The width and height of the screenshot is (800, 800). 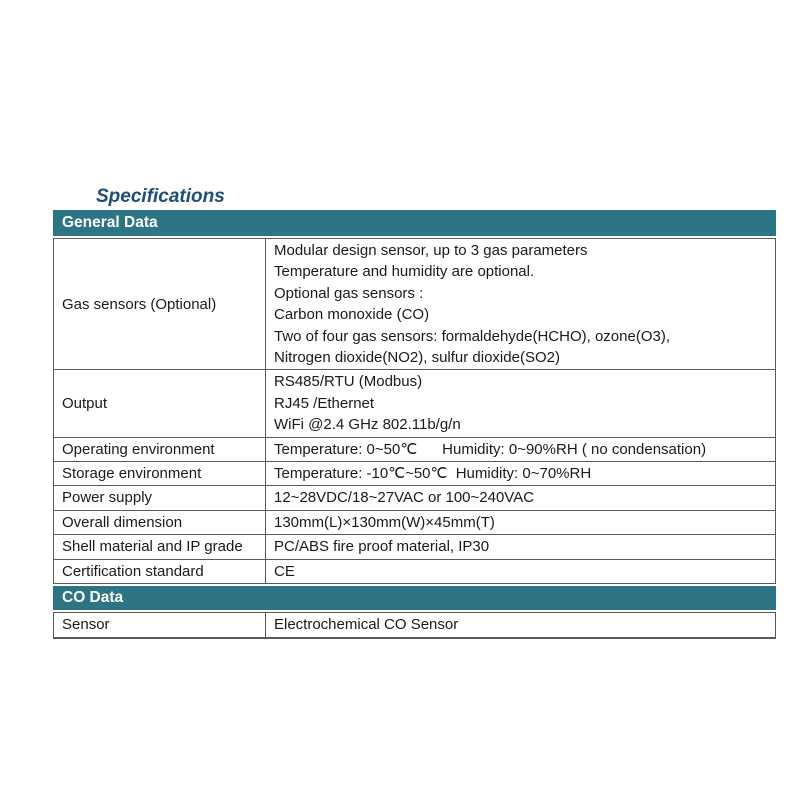 What do you see at coordinates (159, 498) in the screenshot?
I see `power-supply-label: Power supply` at bounding box center [159, 498].